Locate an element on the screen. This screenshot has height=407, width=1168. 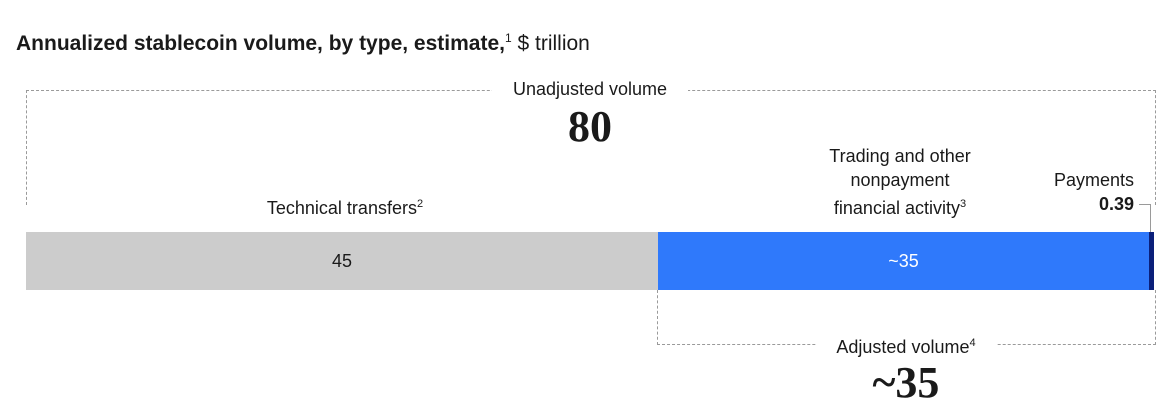
payments-label: Payments 0.39 is located at coordinates (1077, 192).